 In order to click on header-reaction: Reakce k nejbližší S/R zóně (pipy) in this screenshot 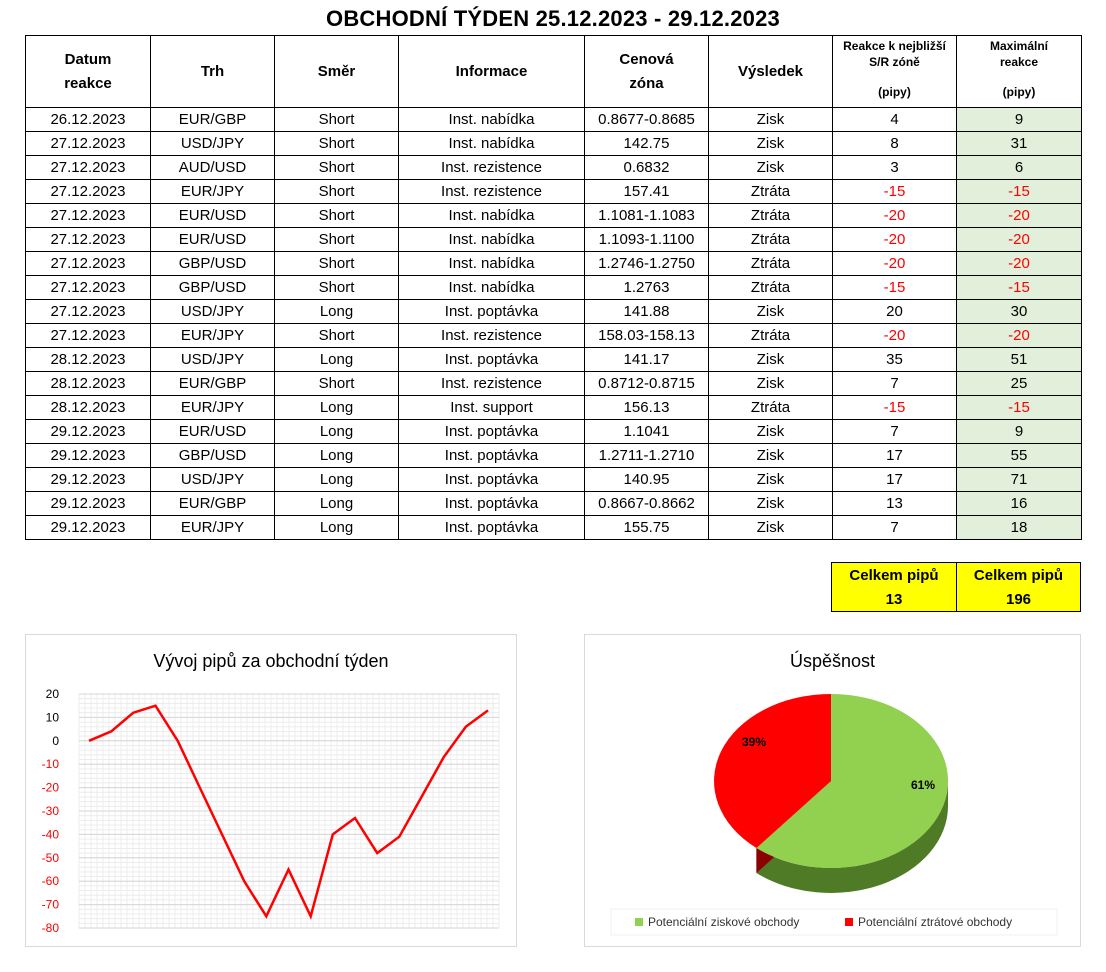, I will do `click(894, 71)`.